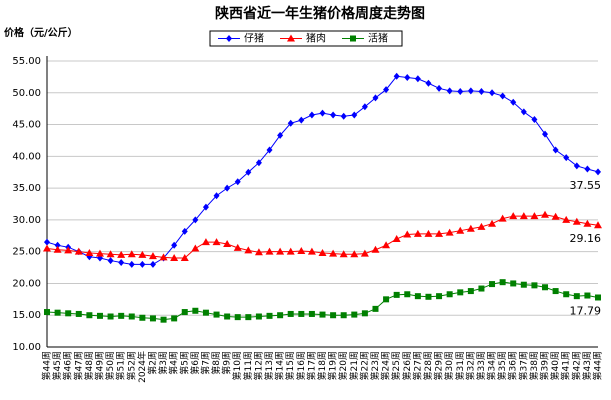 Image resolution: width=611 pixels, height=400 pixels. Describe the element at coordinates (269, 365) in the screenshot. I see `x-tick-label: 第13周` at that location.